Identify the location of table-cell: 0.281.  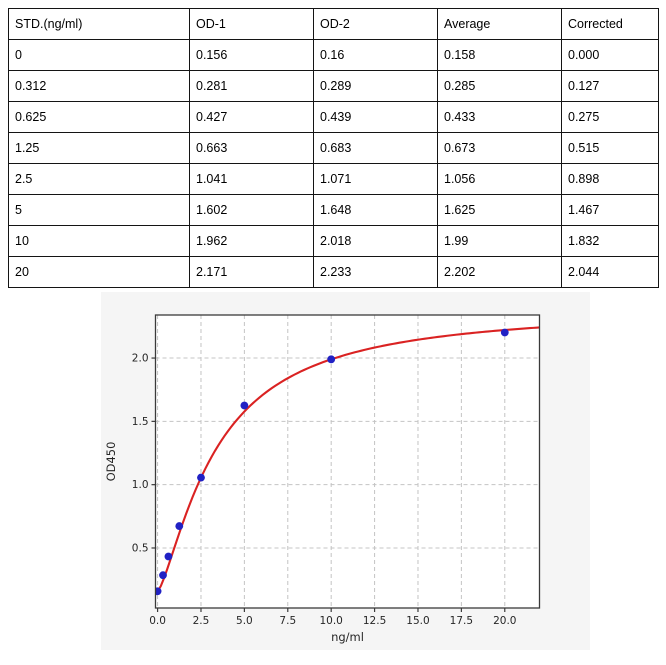
(251, 86).